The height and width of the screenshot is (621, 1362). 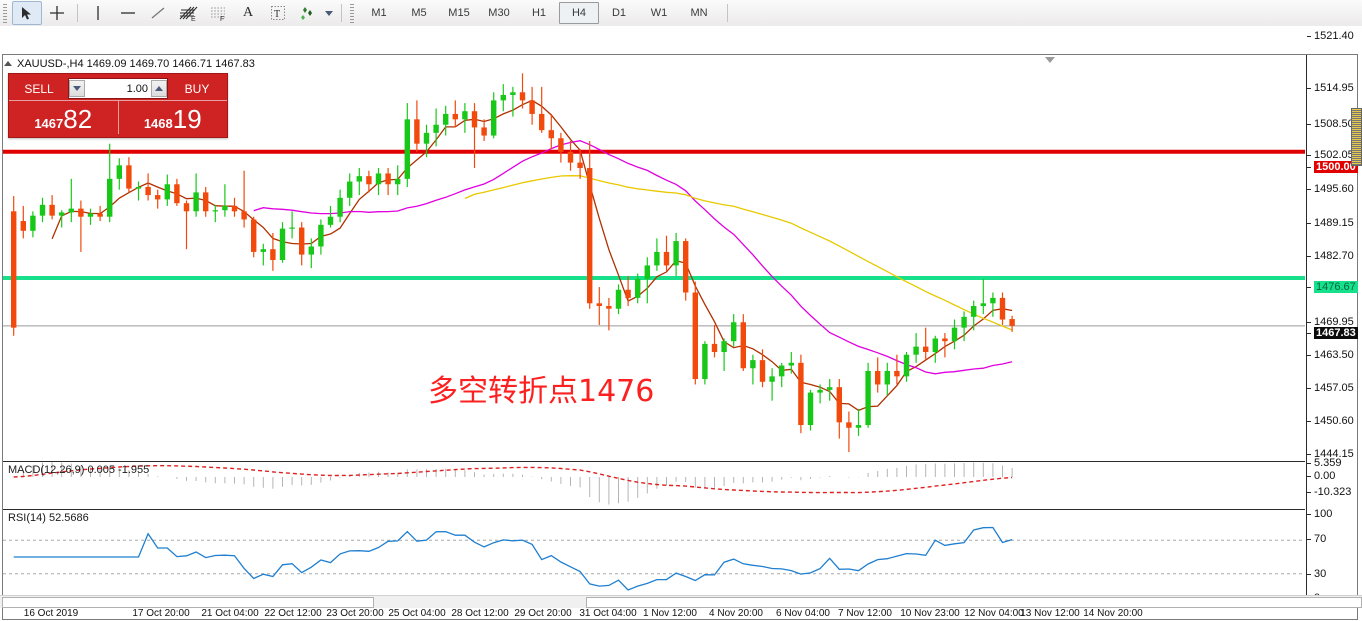 What do you see at coordinates (459, 13) in the screenshot?
I see `timeframe-m15: M15` at bounding box center [459, 13].